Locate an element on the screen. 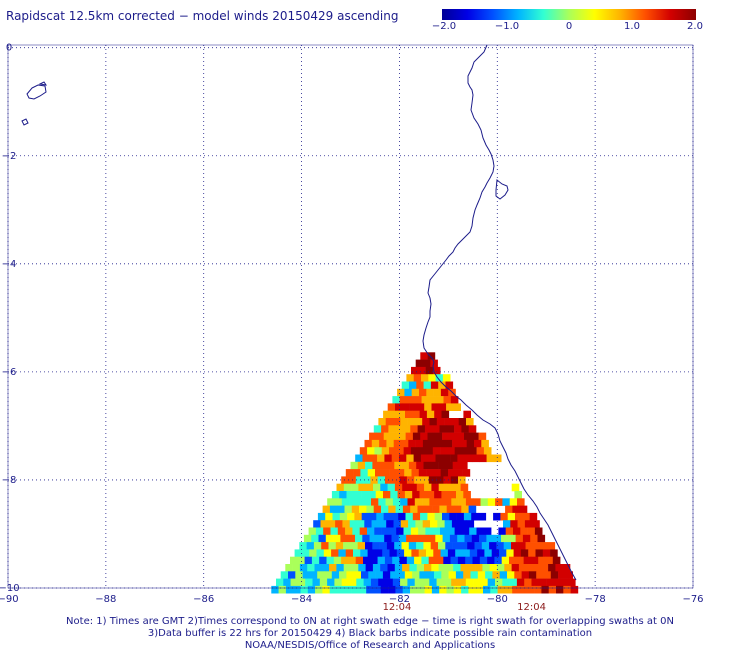 The image size is (740, 651). lon-tick-label: −76 is located at coordinates (692, 599).